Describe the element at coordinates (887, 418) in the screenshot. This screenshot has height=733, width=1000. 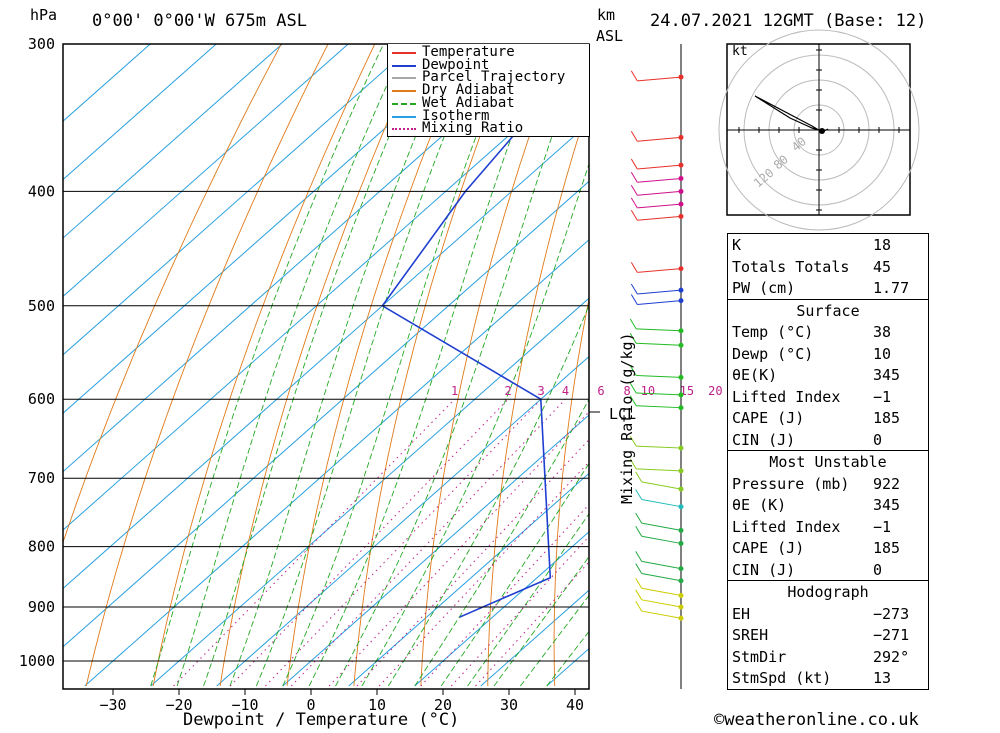
I see `surface-row-value: 185` at that location.